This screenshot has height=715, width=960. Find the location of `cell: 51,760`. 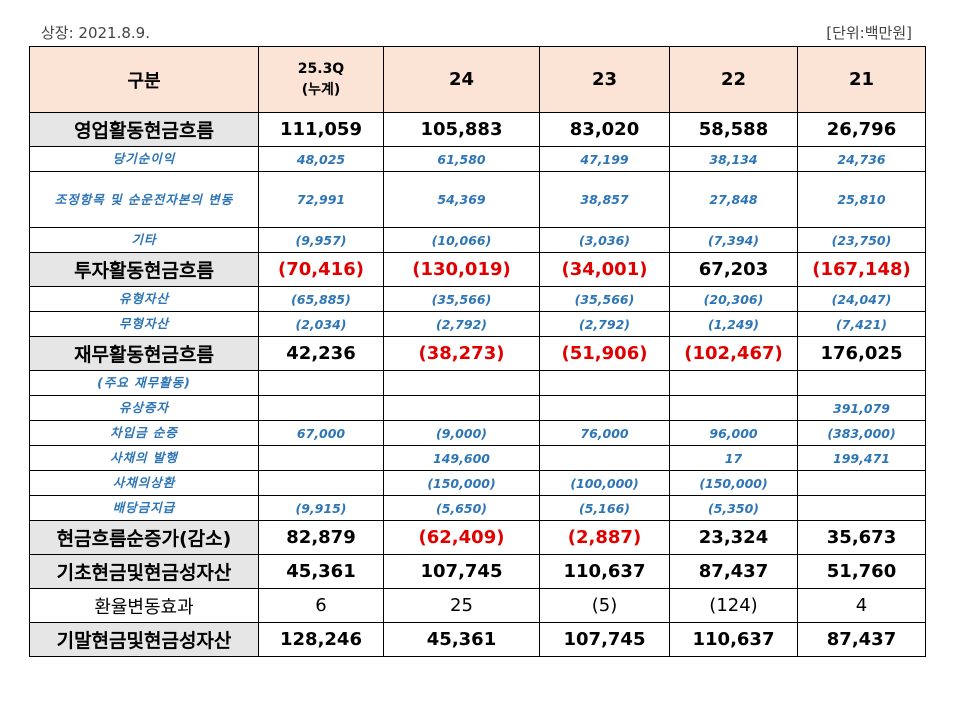

cell: 51,760 is located at coordinates (861, 571).